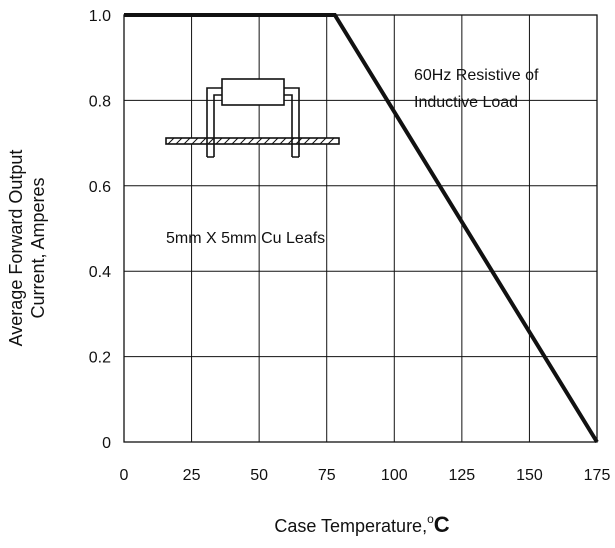 The image size is (615, 548). I want to click on x-tick-label: 175, so click(597, 475).